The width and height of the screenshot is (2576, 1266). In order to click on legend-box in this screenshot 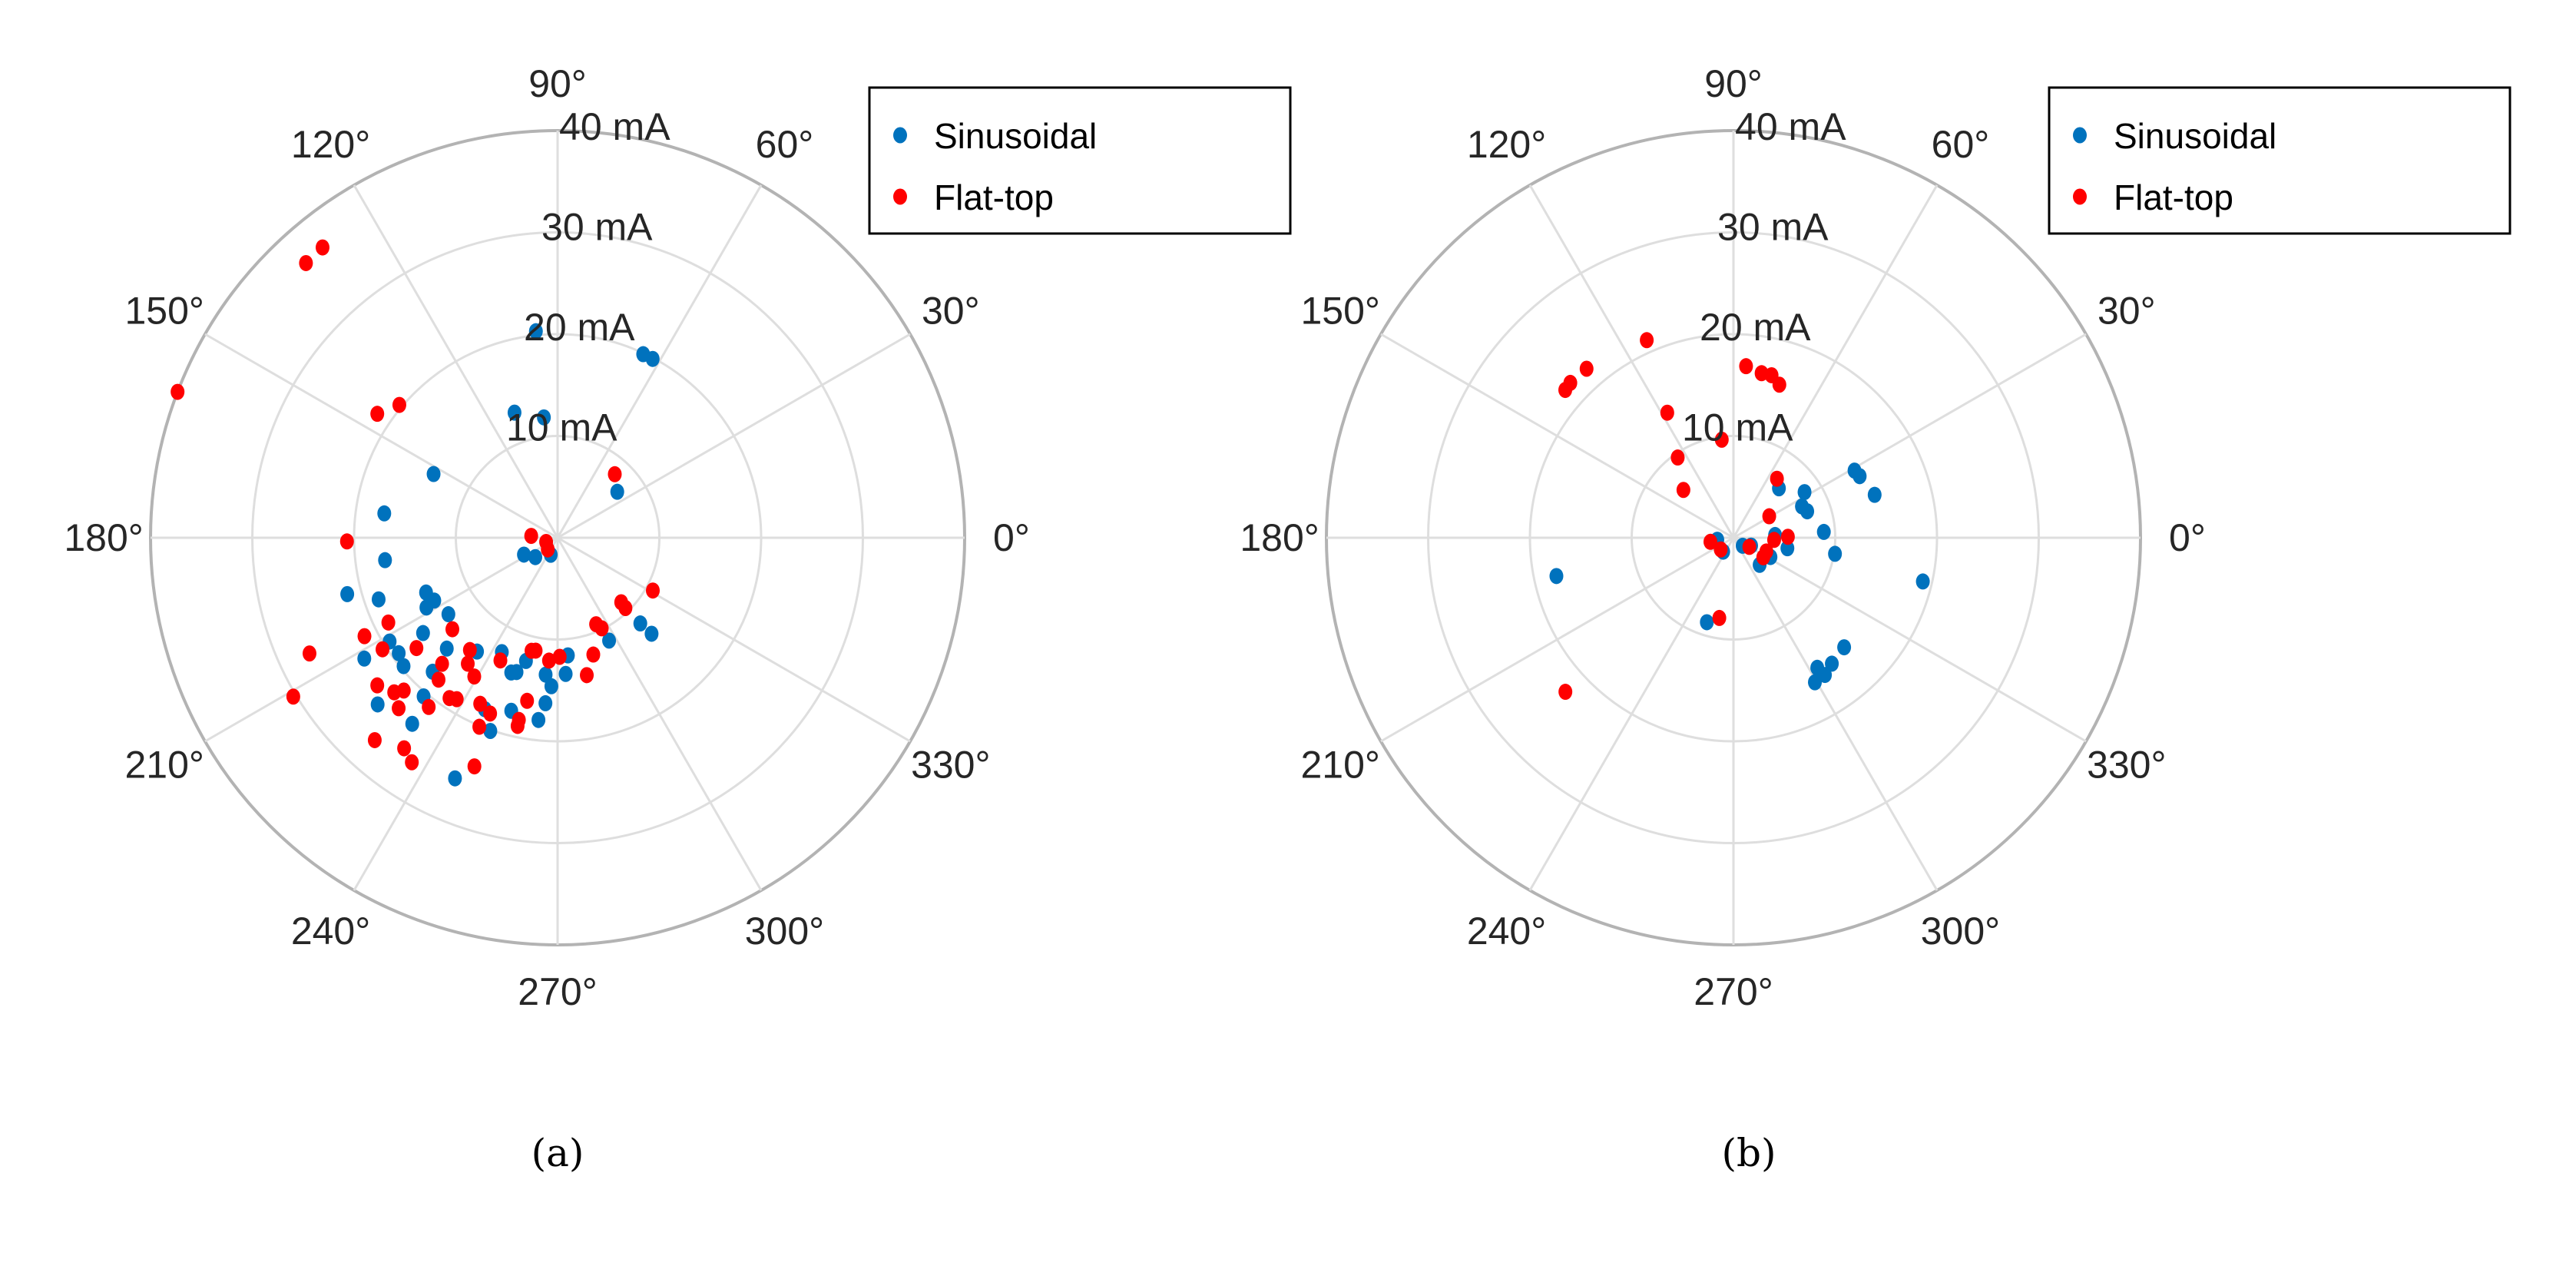, I will do `click(2279, 160)`.